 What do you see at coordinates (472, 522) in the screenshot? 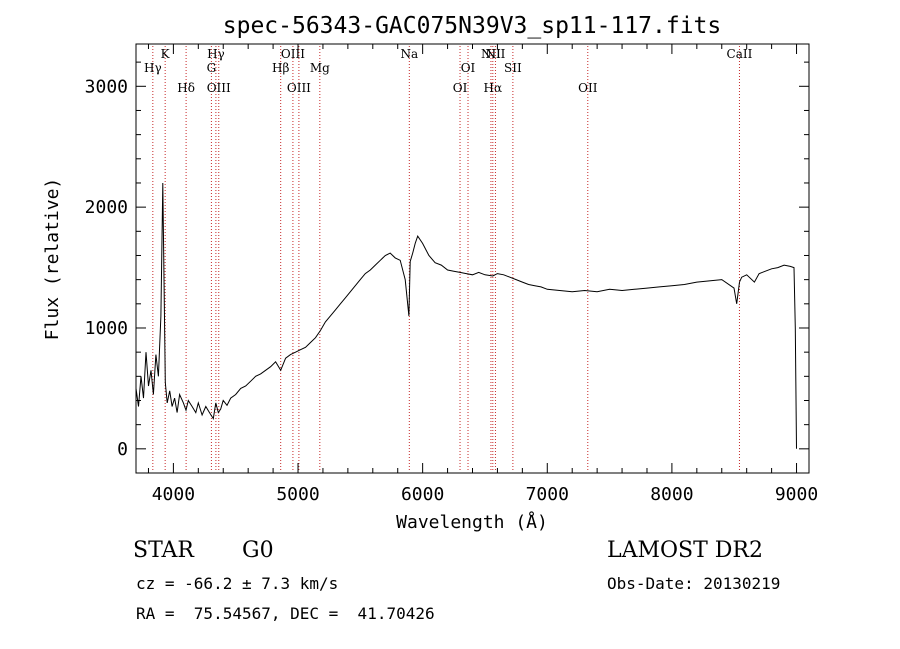
I see `x-axis-label: Wavelength (Å)` at bounding box center [472, 522].